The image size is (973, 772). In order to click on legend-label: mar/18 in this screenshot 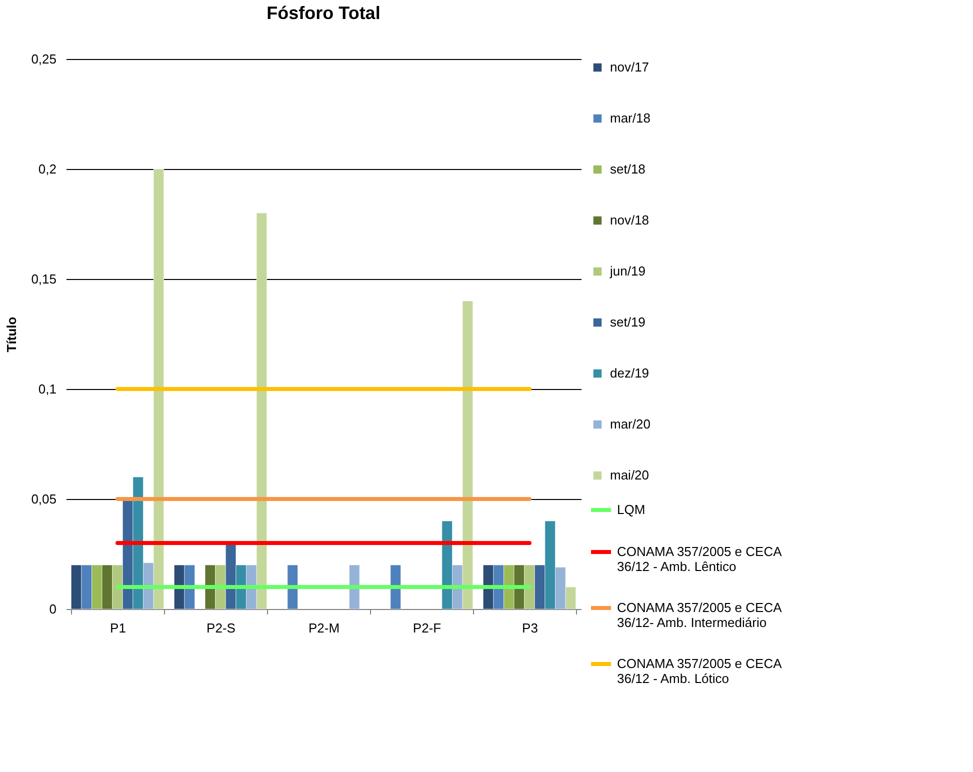, I will do `click(630, 118)`.